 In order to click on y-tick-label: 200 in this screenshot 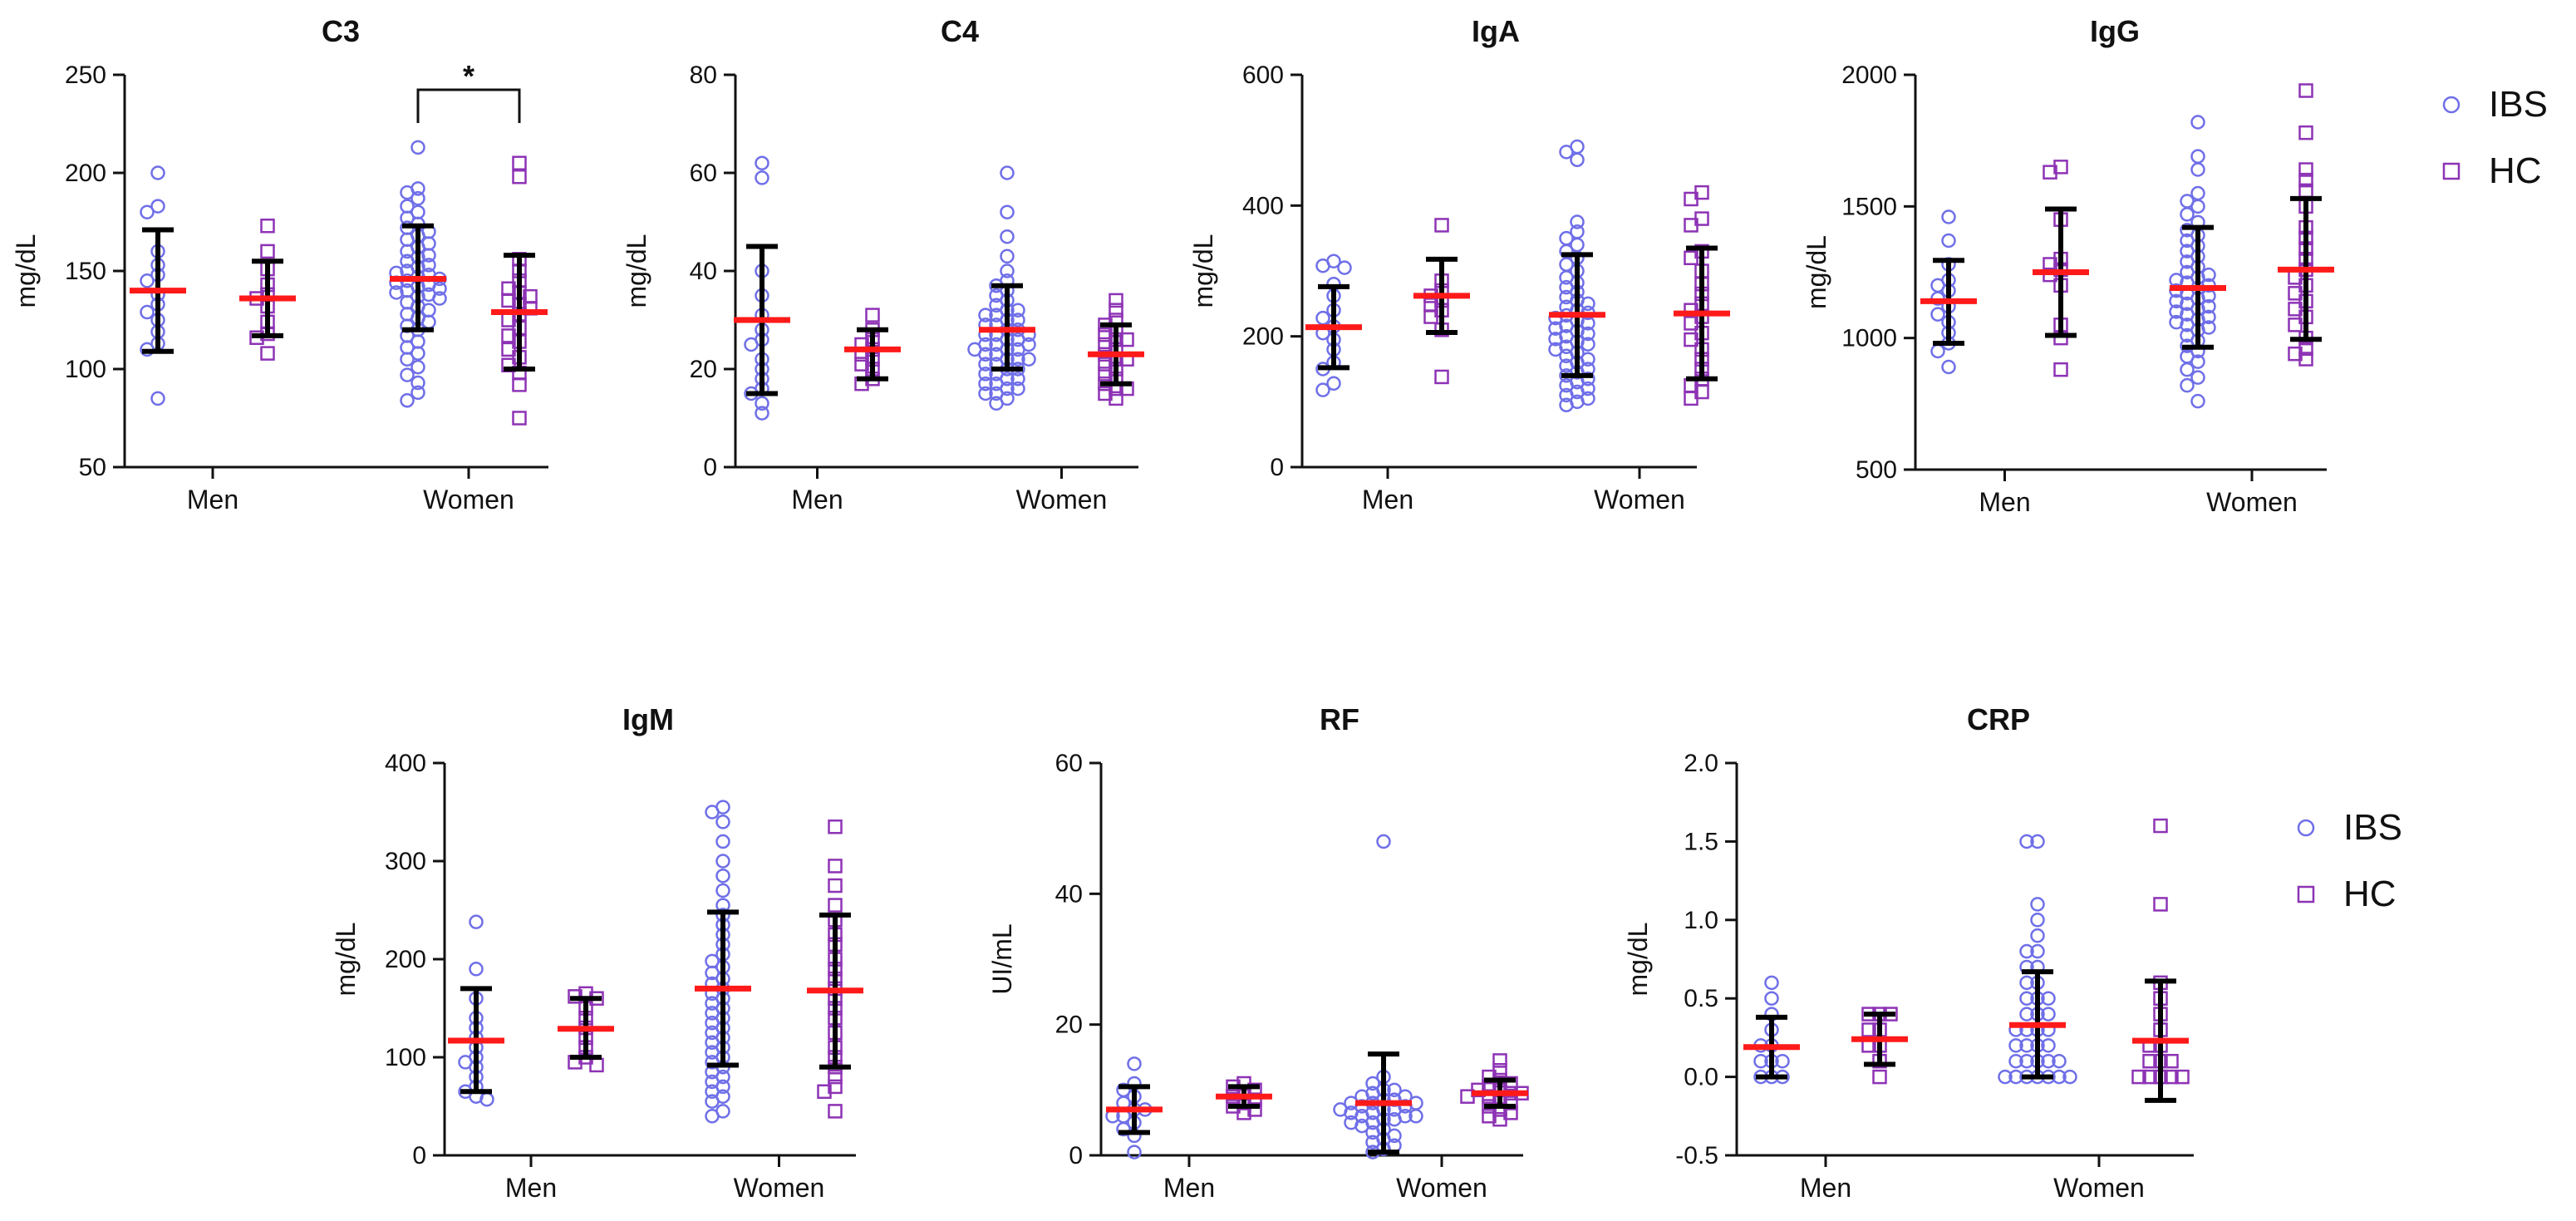, I will do `click(85, 173)`.